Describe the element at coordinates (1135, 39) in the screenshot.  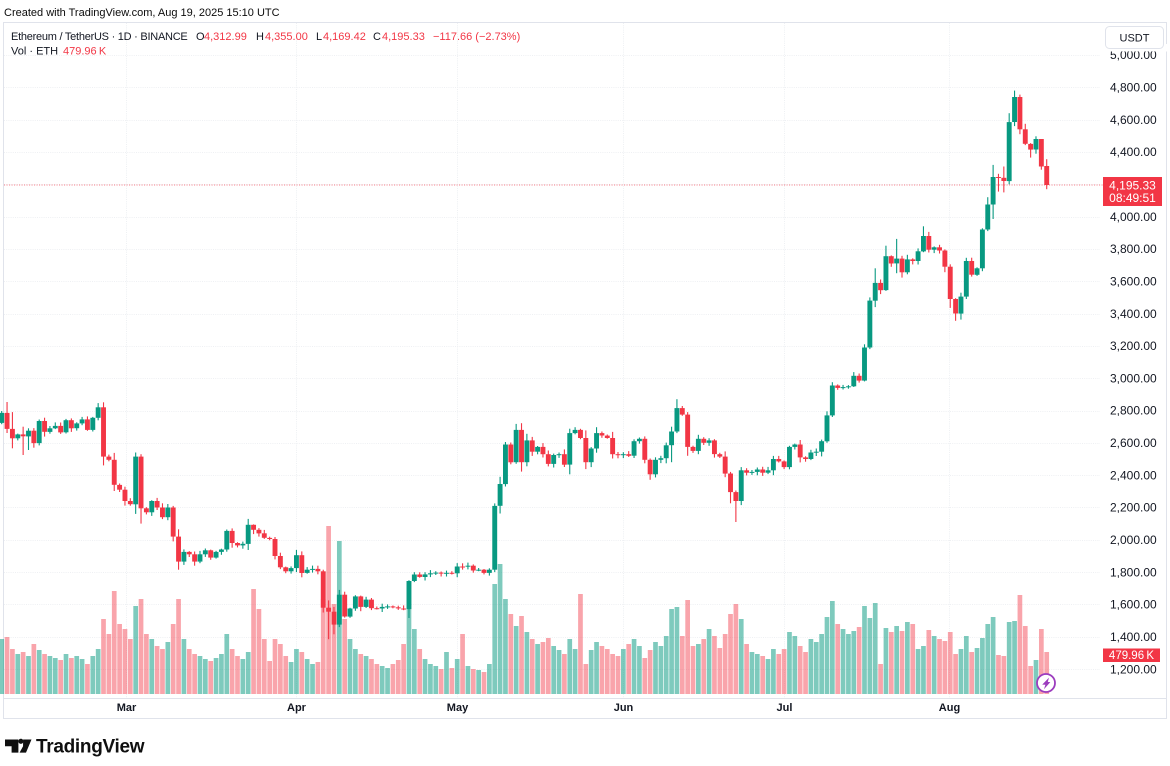
I see `svg-text: USDT` at that location.